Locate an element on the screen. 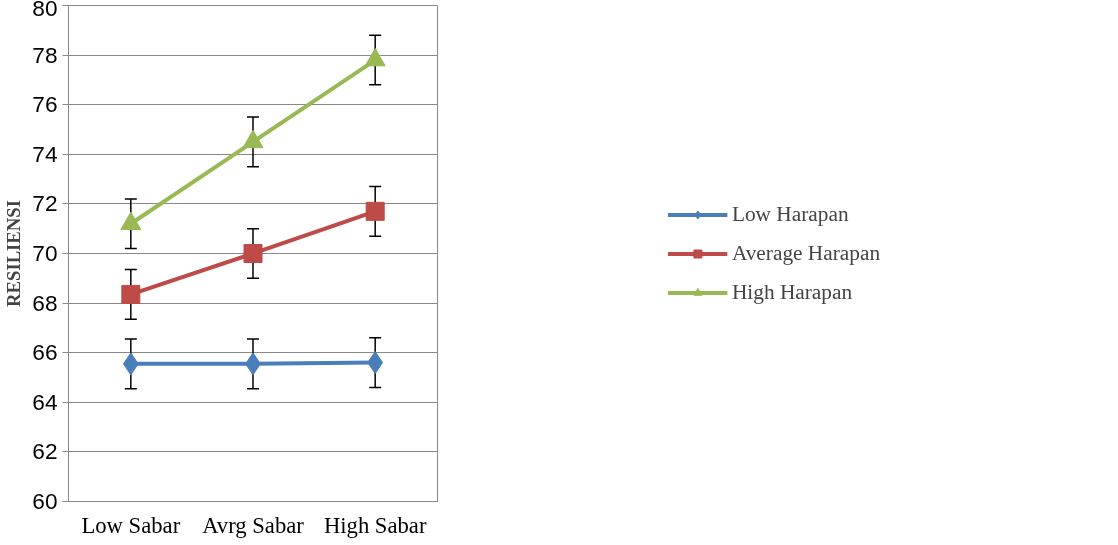 This screenshot has width=1118, height=545. x-tick-label: Avrg Sabar is located at coordinates (253, 525).